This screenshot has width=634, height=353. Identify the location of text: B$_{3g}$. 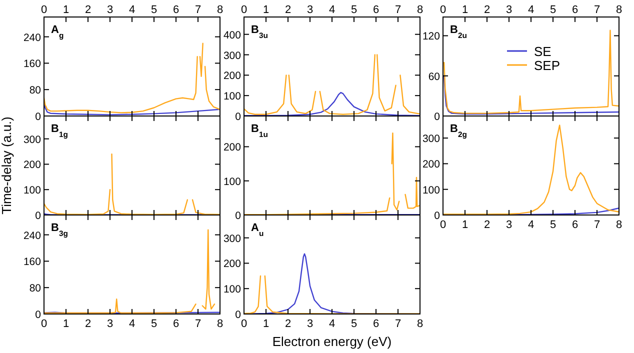
(59, 230).